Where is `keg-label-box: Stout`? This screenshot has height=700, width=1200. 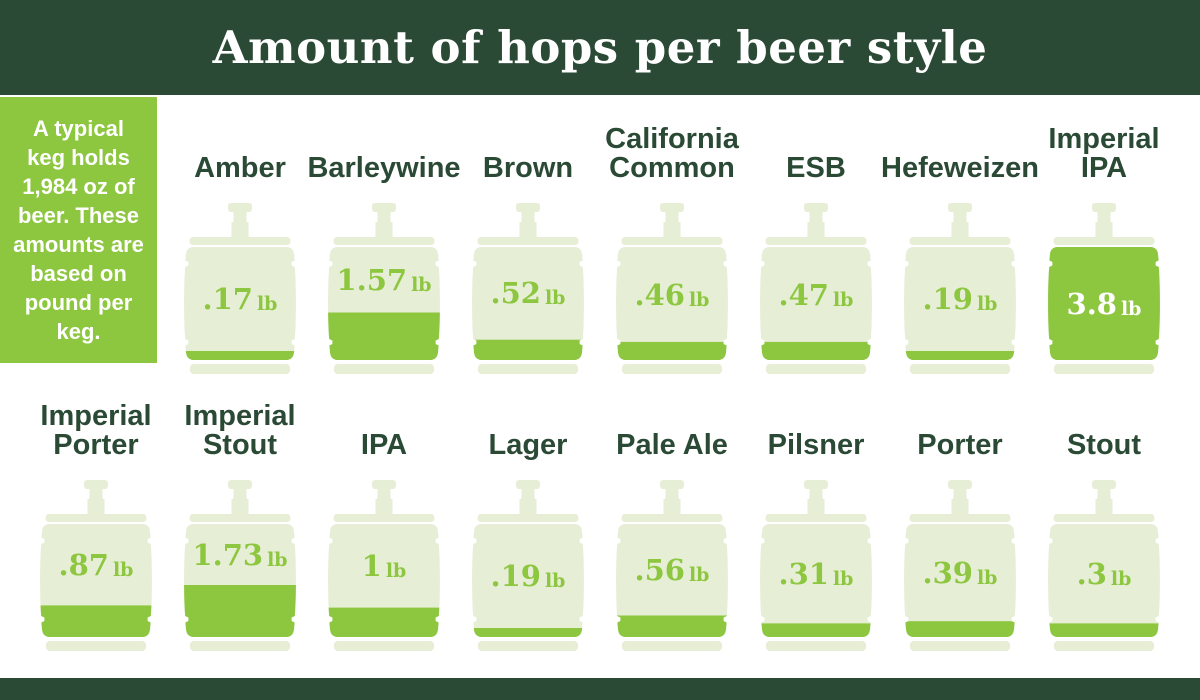
keg-label-box: Stout is located at coordinates (1104, 436).